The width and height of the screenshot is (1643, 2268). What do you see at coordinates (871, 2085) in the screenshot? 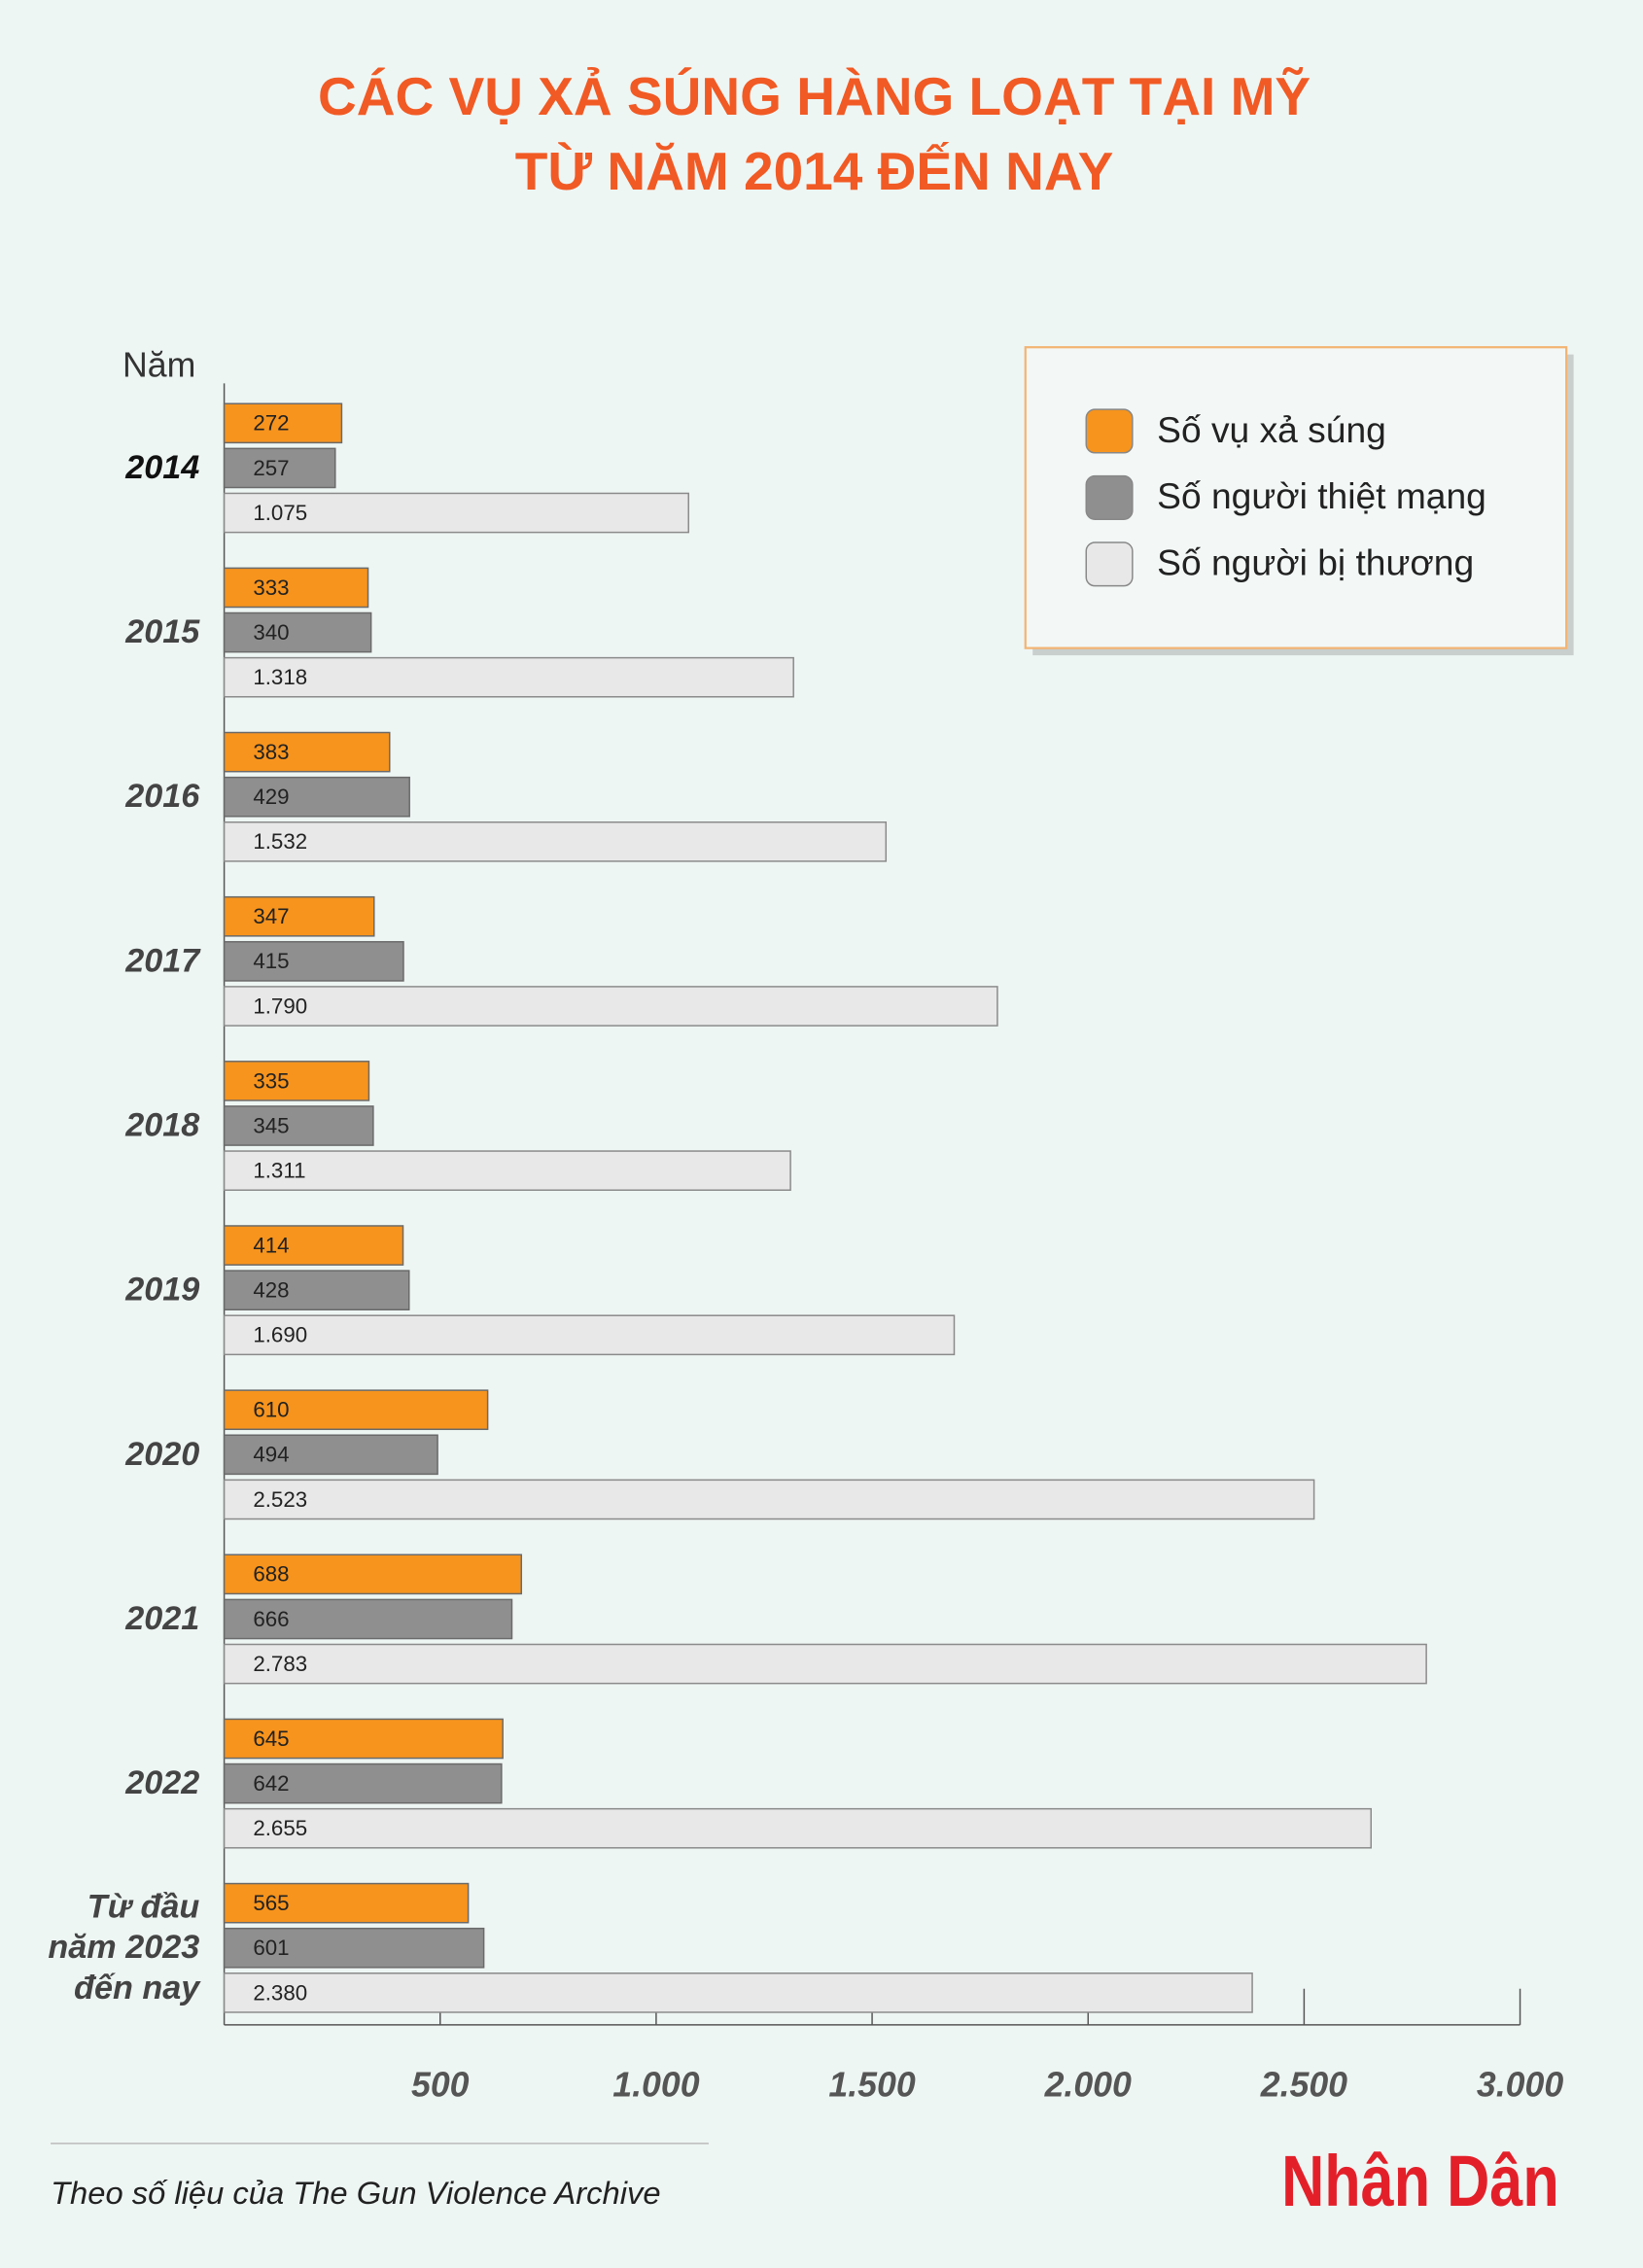
I see `x-tick-label: 1.500` at bounding box center [871, 2085].